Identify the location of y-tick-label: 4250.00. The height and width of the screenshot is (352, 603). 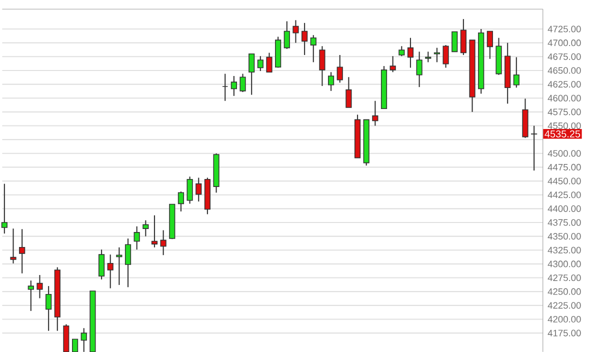
(564, 291).